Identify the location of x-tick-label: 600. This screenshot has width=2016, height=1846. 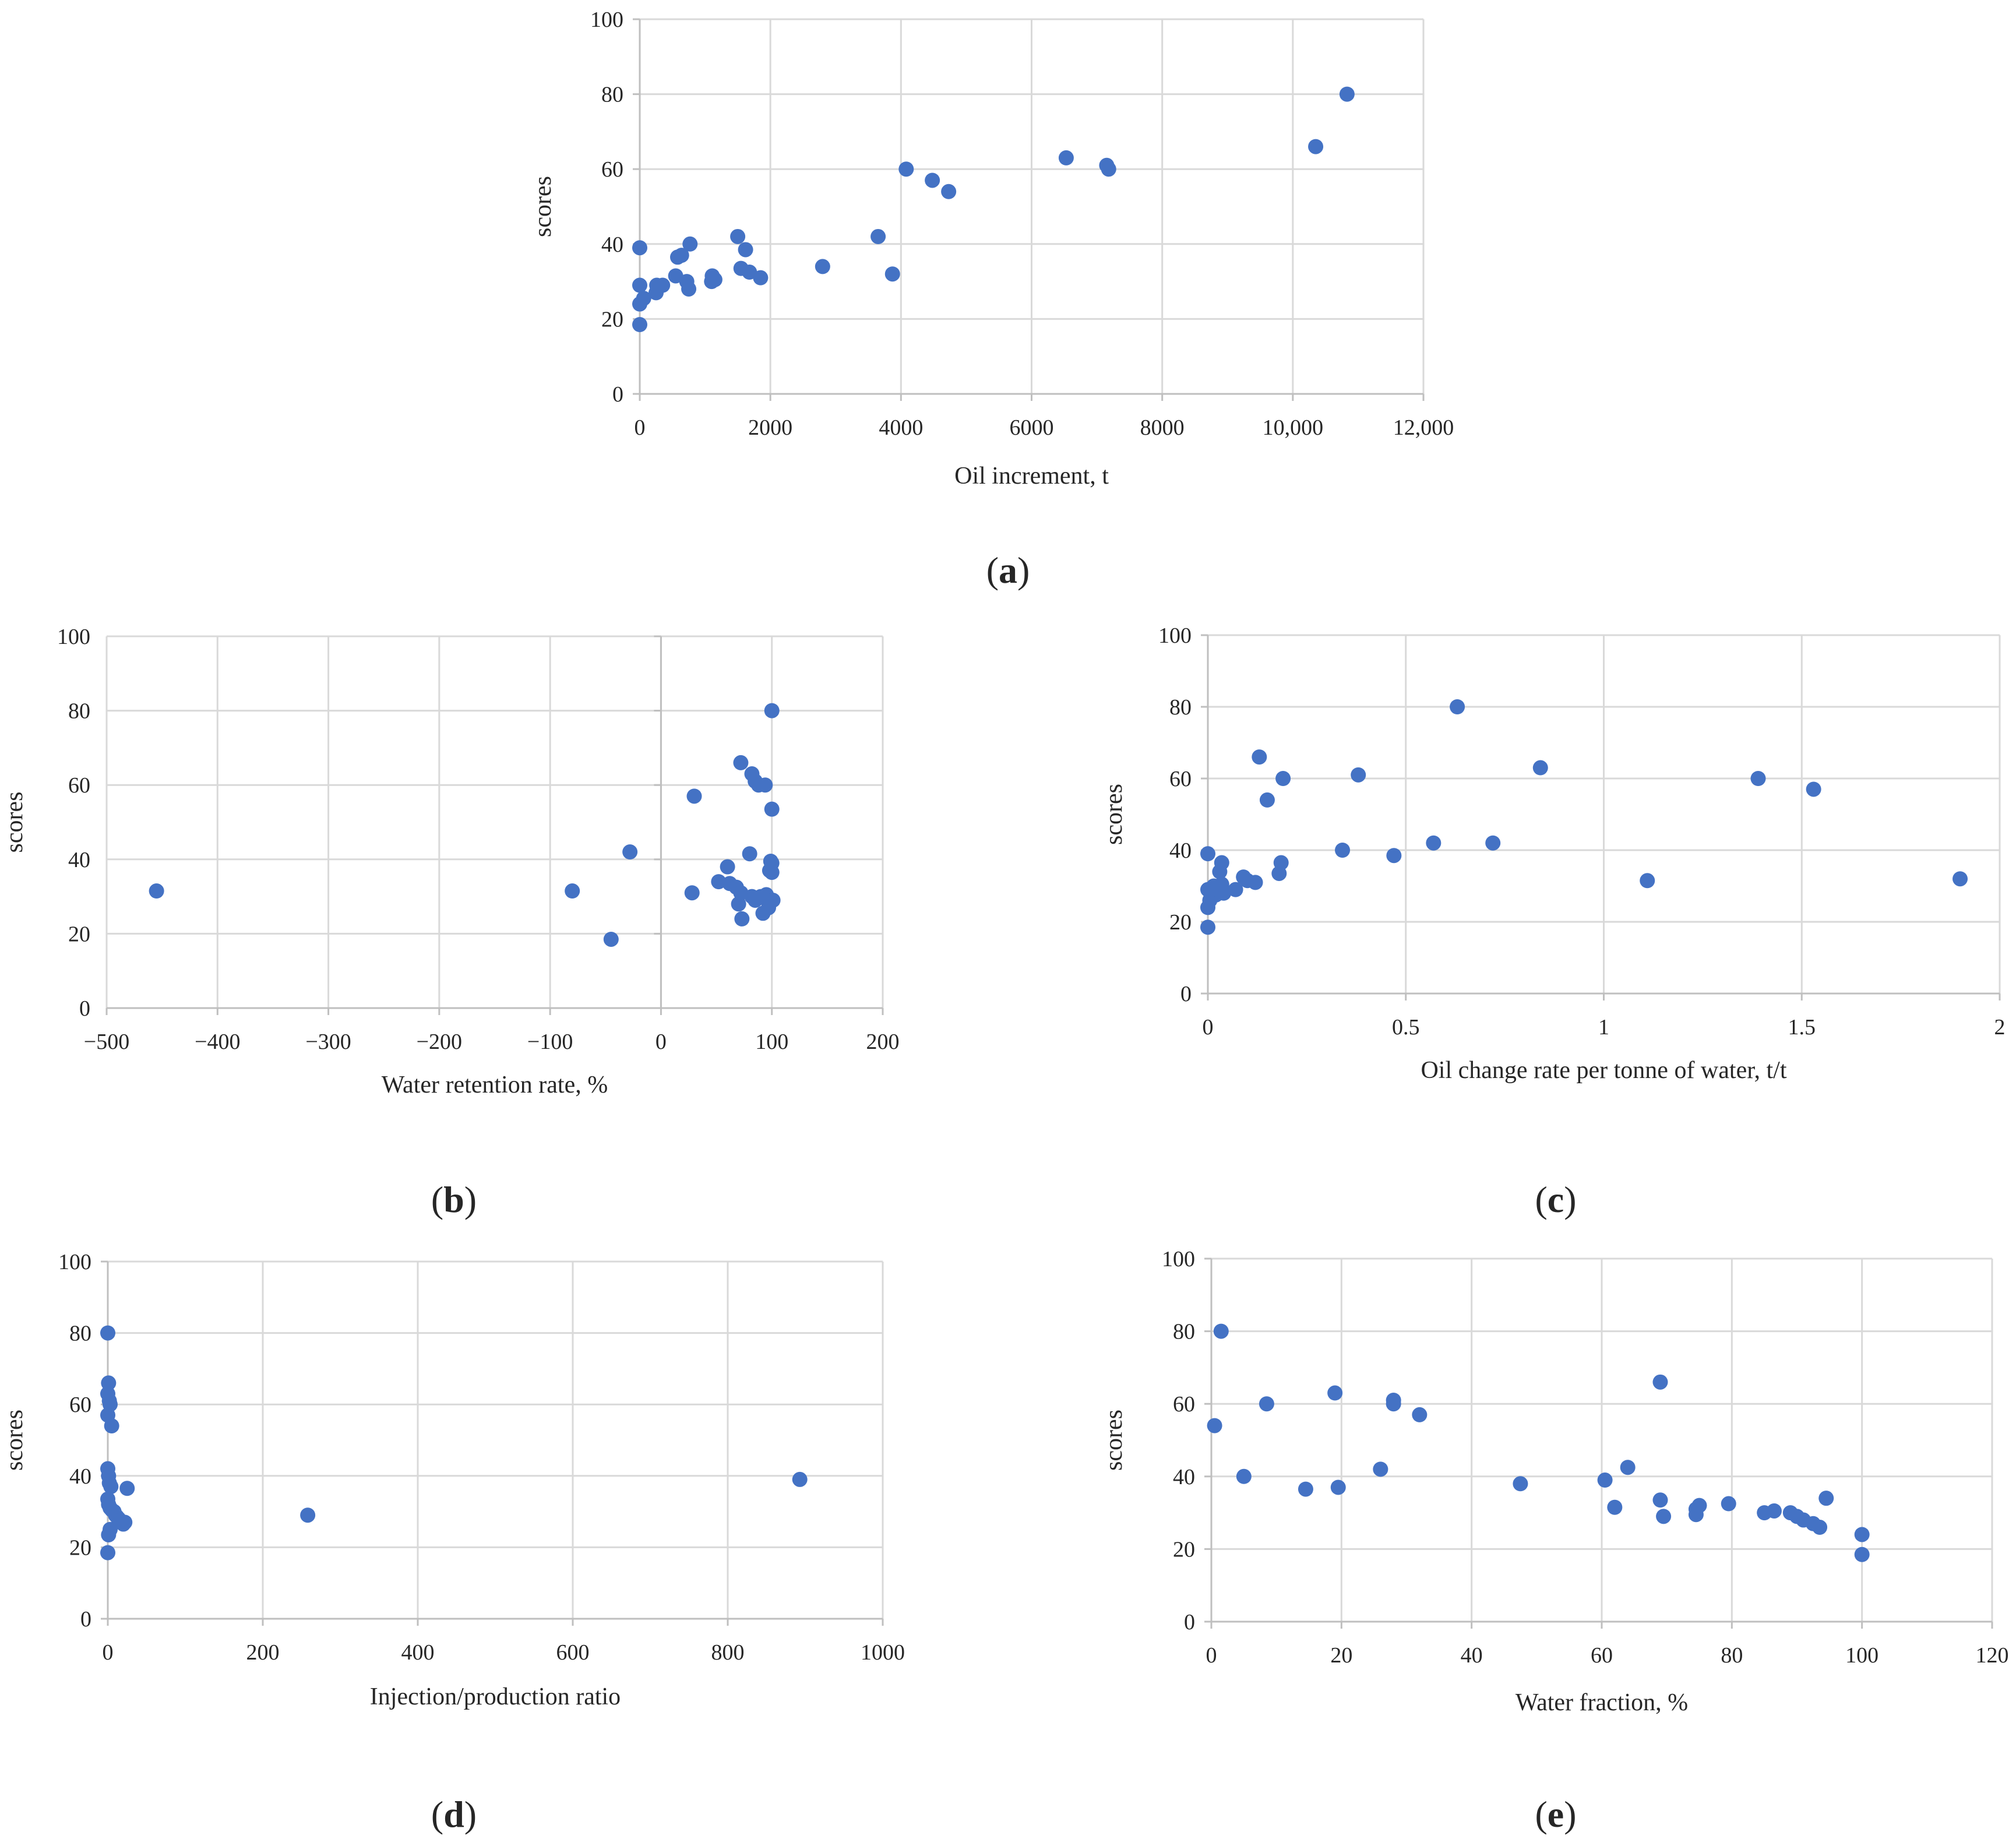
(573, 1652).